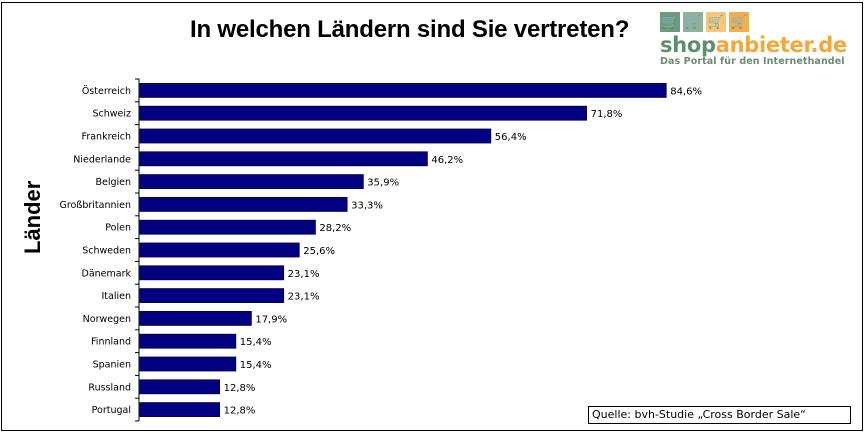 The image size is (866, 434). Describe the element at coordinates (106, 137) in the screenshot. I see `category-label: Frankreich` at that location.